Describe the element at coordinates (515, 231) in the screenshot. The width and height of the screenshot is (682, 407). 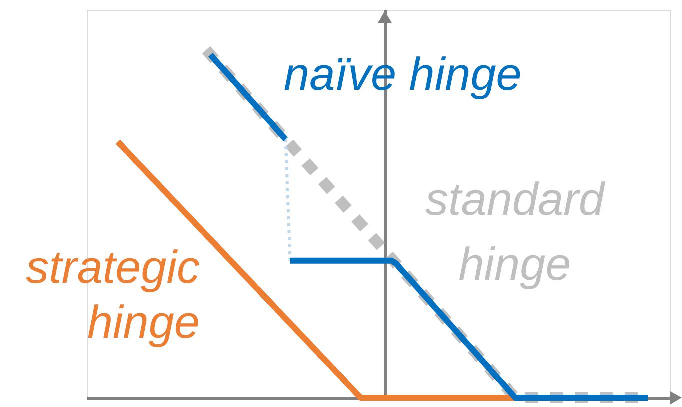
I see `series-label: standard hinge` at that location.